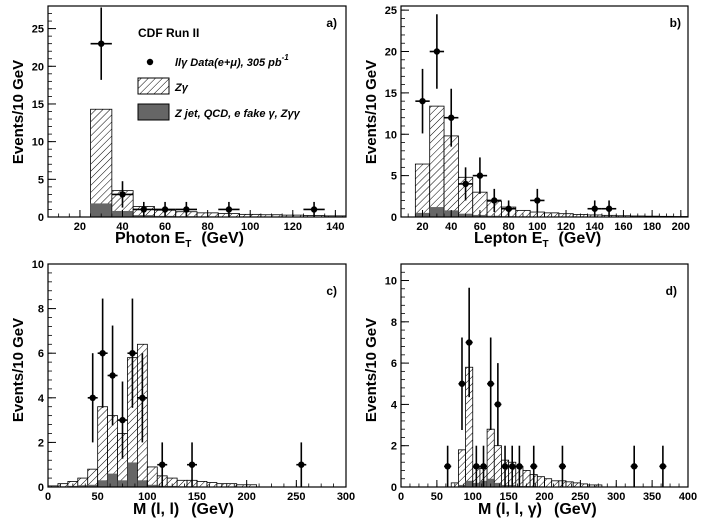 The width and height of the screenshot is (727, 521). What do you see at coordinates (98, 497) in the screenshot?
I see `x-tick-label-c-1: 50` at bounding box center [98, 497].